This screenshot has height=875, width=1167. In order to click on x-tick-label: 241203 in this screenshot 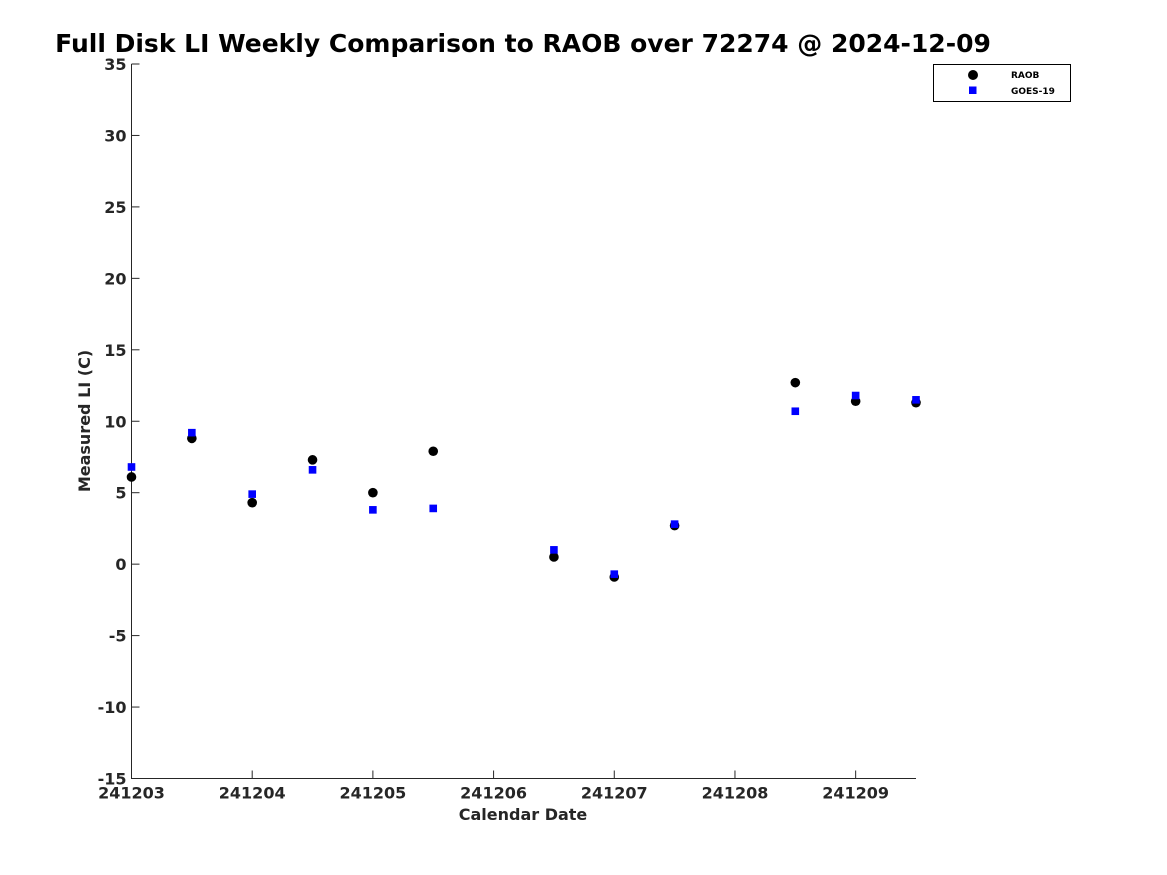, I will do `click(131, 793)`.